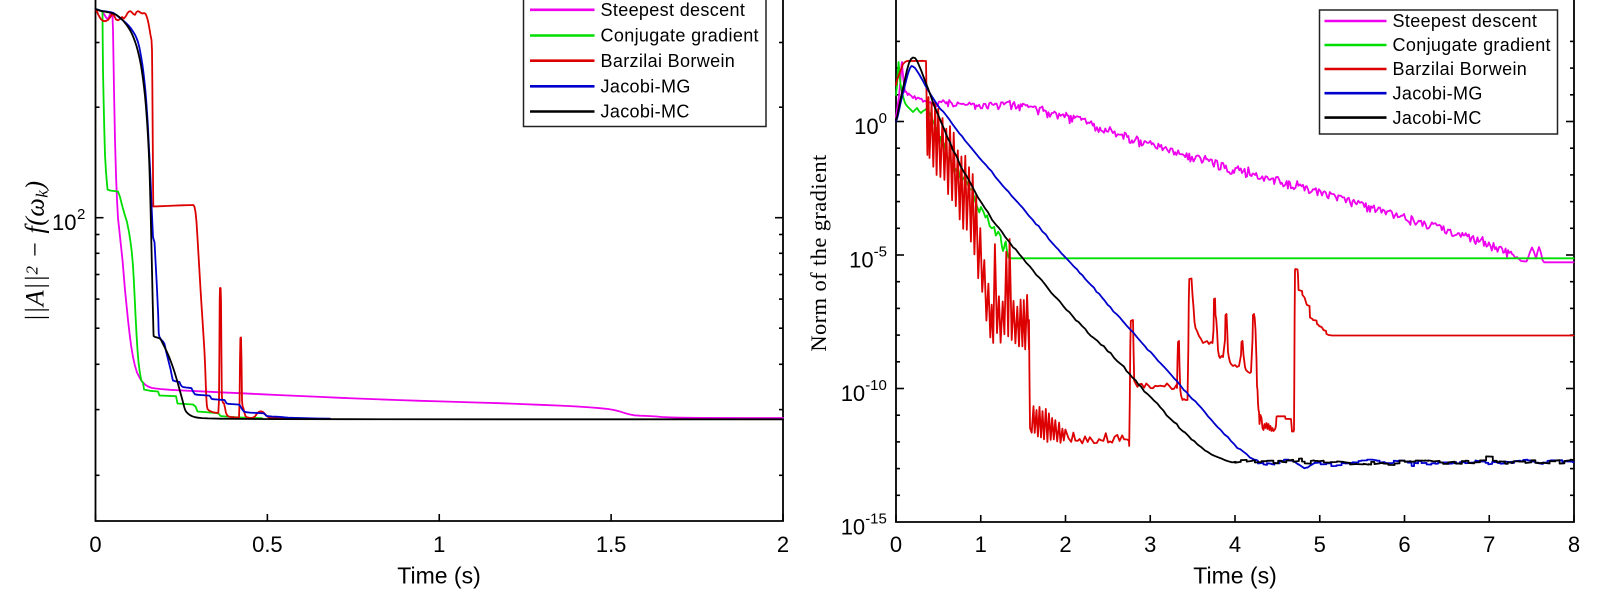 This screenshot has width=1600, height=600. Describe the element at coordinates (876, 519) in the screenshot. I see `svg-text: -15` at that location.